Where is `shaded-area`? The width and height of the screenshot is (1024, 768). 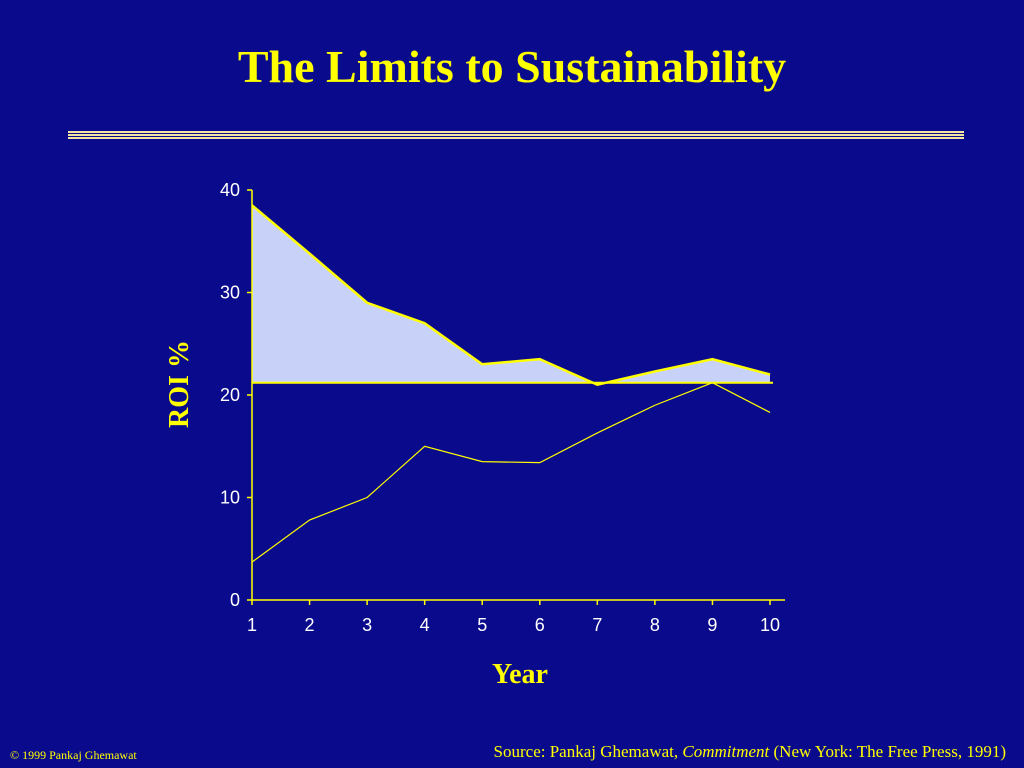 shaded-area is located at coordinates (511, 295).